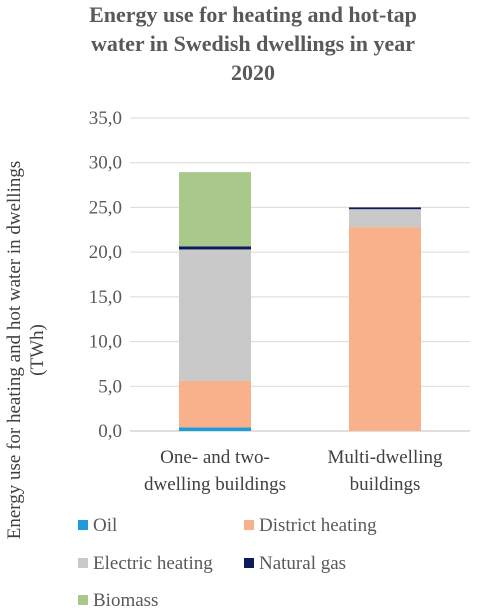 The width and height of the screenshot is (484, 614). Describe the element at coordinates (105, 118) in the screenshot. I see `y-tick-label: 35,0` at that location.